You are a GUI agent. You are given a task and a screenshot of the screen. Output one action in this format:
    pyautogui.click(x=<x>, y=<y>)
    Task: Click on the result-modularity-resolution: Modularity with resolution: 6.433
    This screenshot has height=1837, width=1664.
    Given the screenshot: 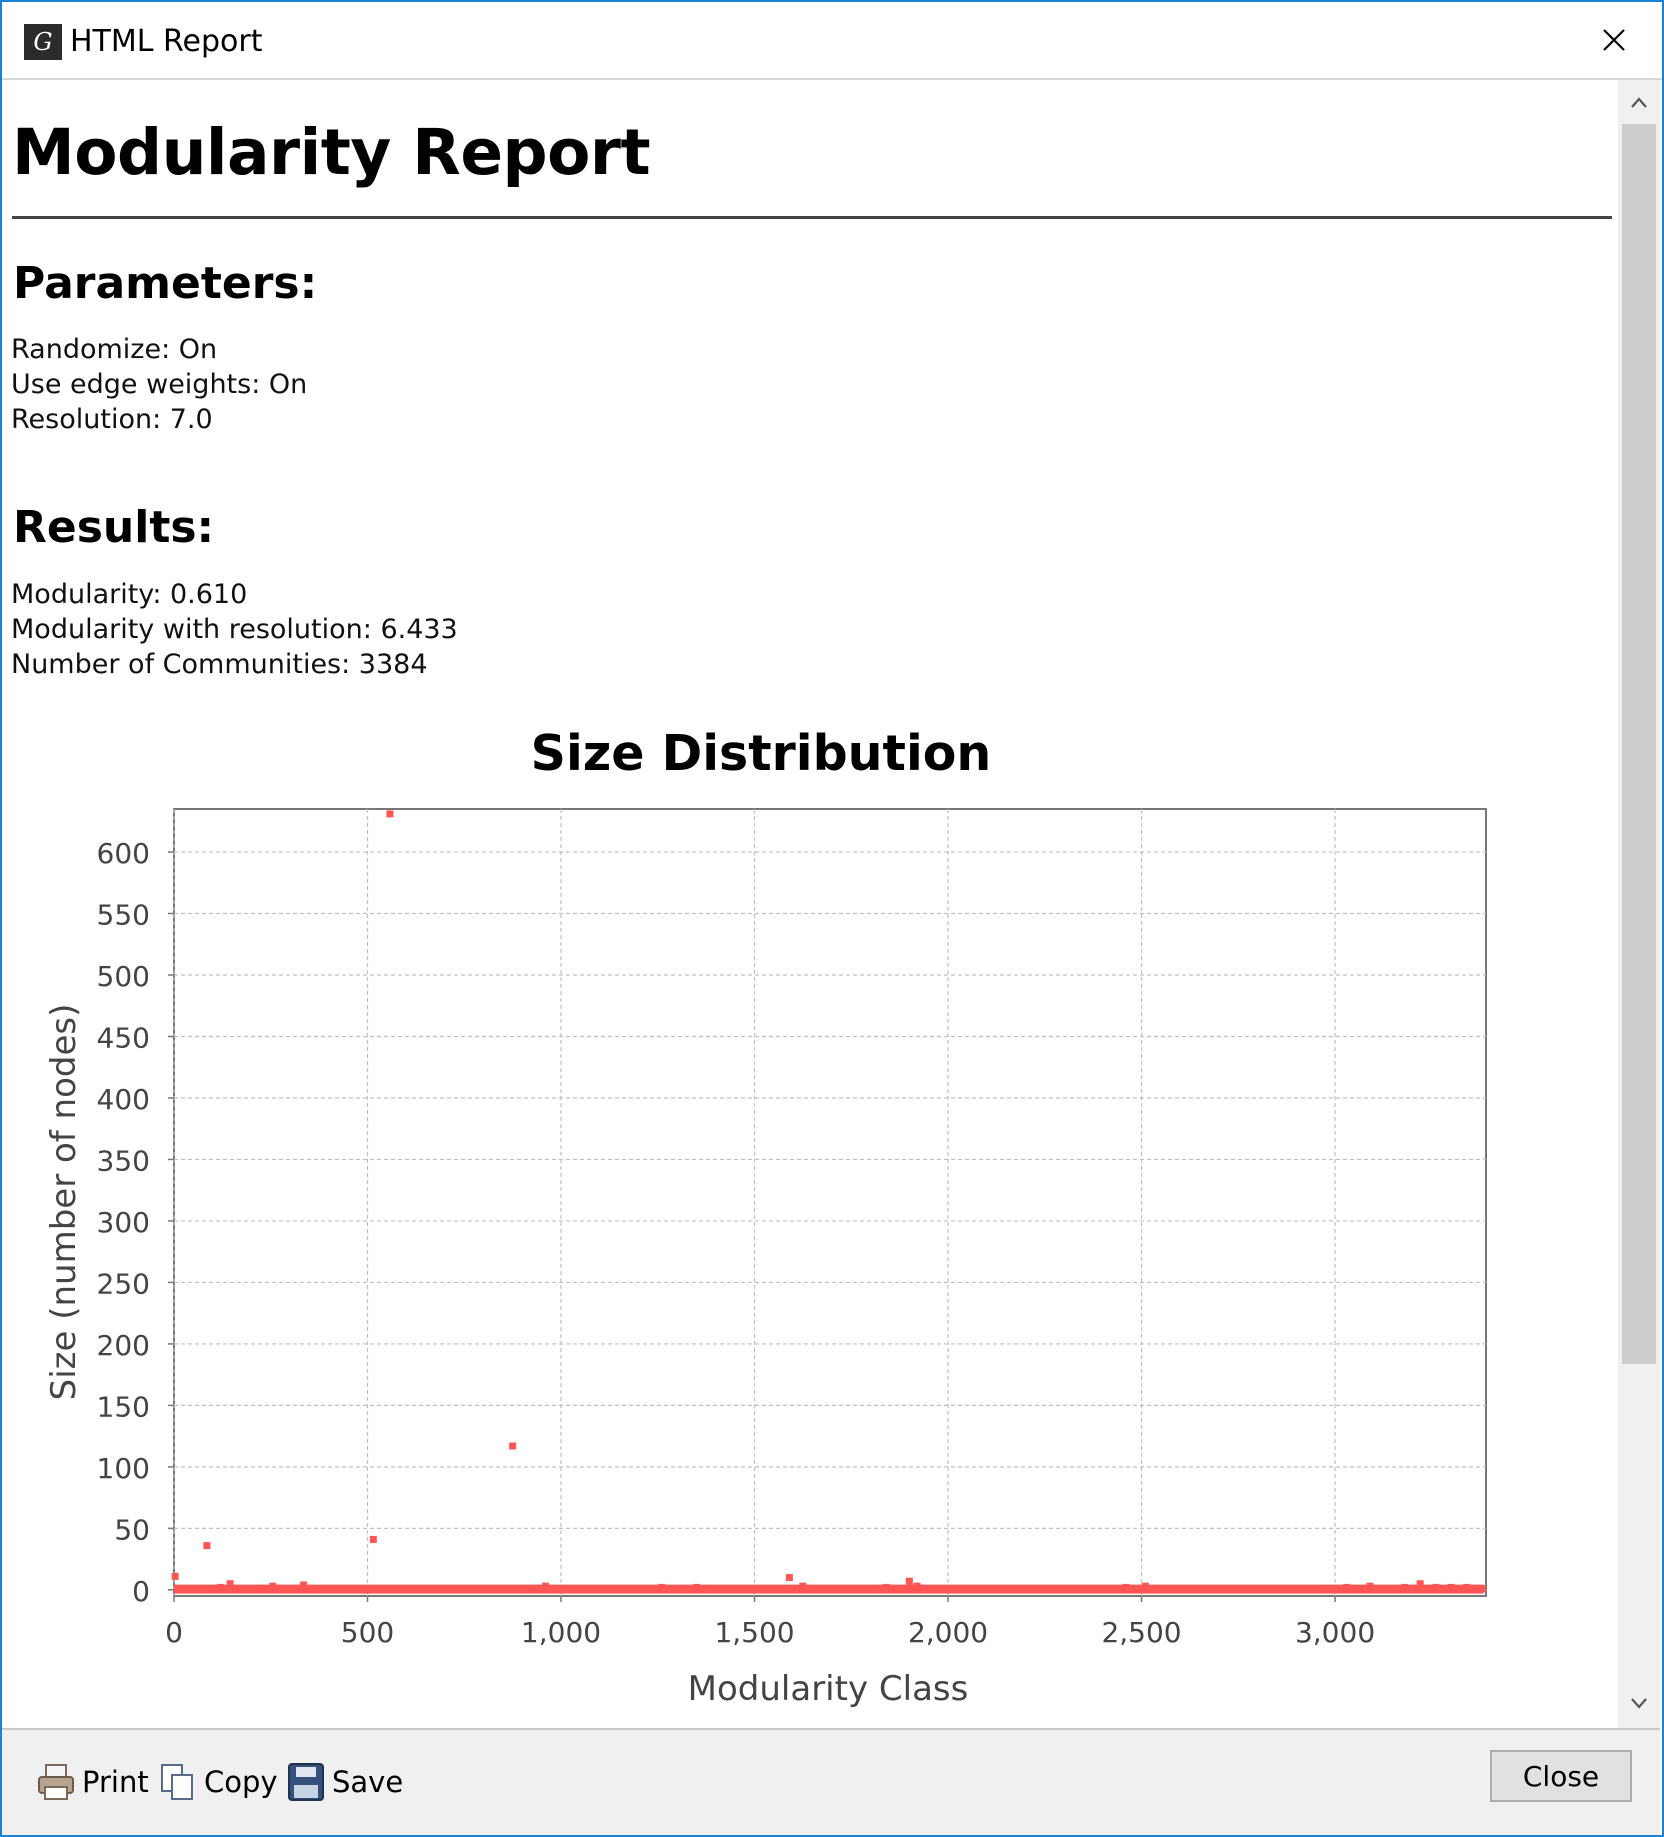 What is the action you would take?
    pyautogui.click(x=234, y=629)
    